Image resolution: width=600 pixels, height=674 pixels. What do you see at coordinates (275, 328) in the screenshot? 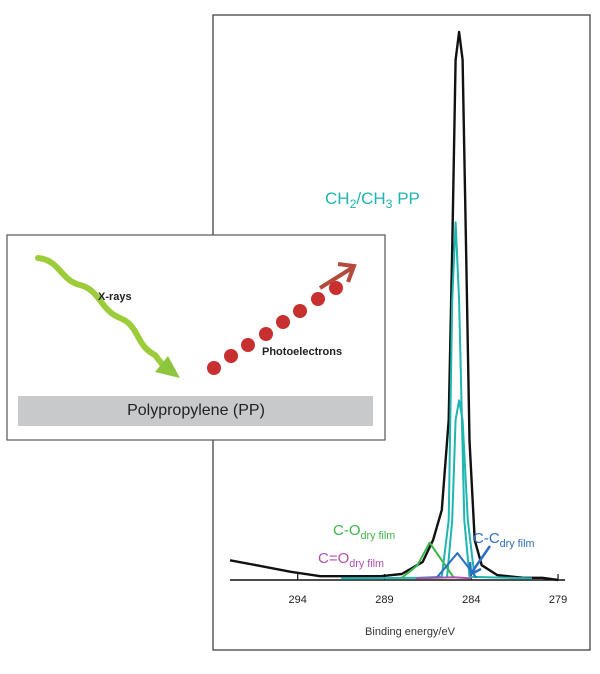
I see `electrons` at bounding box center [275, 328].